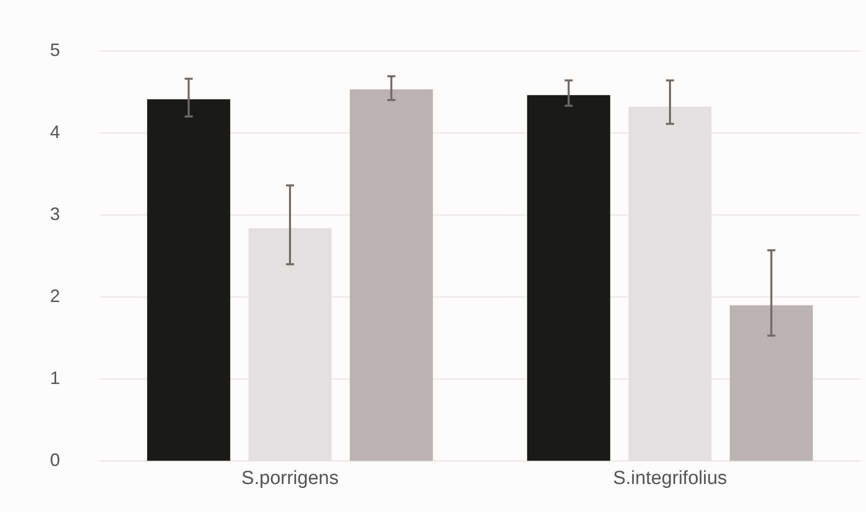 This screenshot has width=866, height=512. I want to click on y-tick-label: 5, so click(55, 50).